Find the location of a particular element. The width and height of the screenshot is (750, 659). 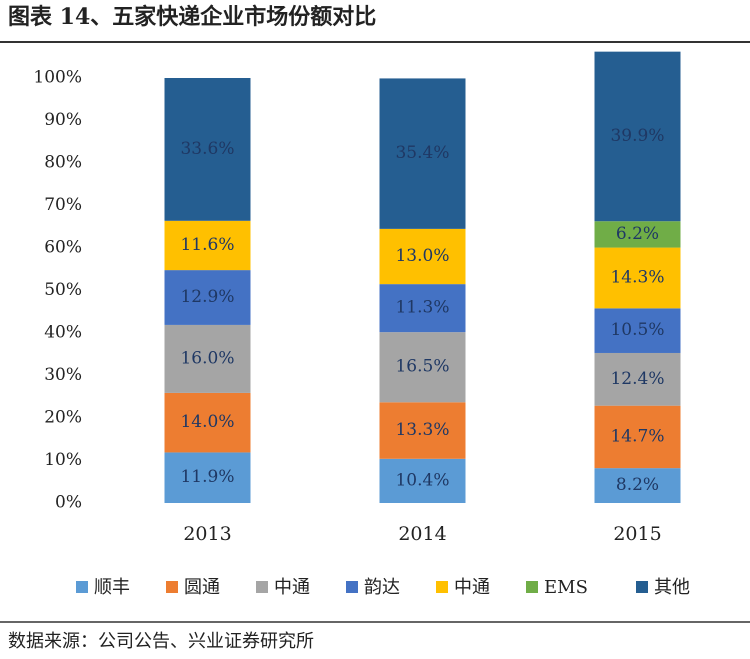

y-tick-label: 90% is located at coordinates (63, 120).